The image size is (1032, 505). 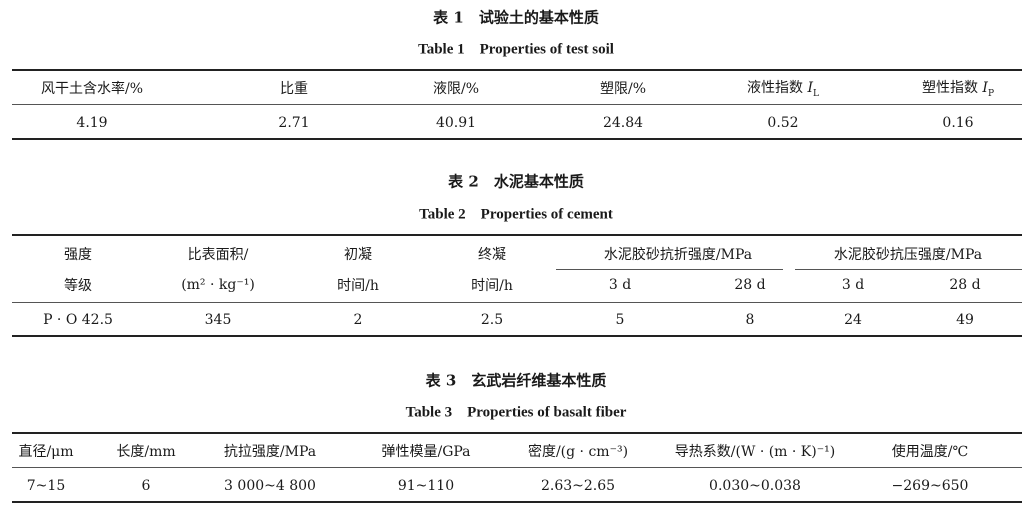 What do you see at coordinates (146, 486) in the screenshot?
I see `t3-cell: 6` at bounding box center [146, 486].